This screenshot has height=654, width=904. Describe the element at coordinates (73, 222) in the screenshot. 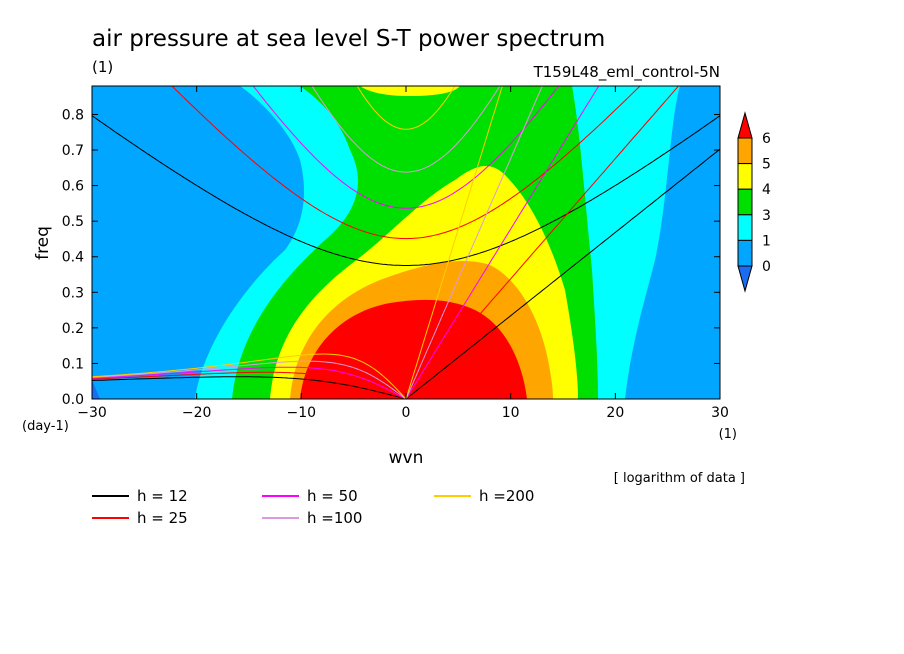

I see `y-tick-label: 0.5` at that location.